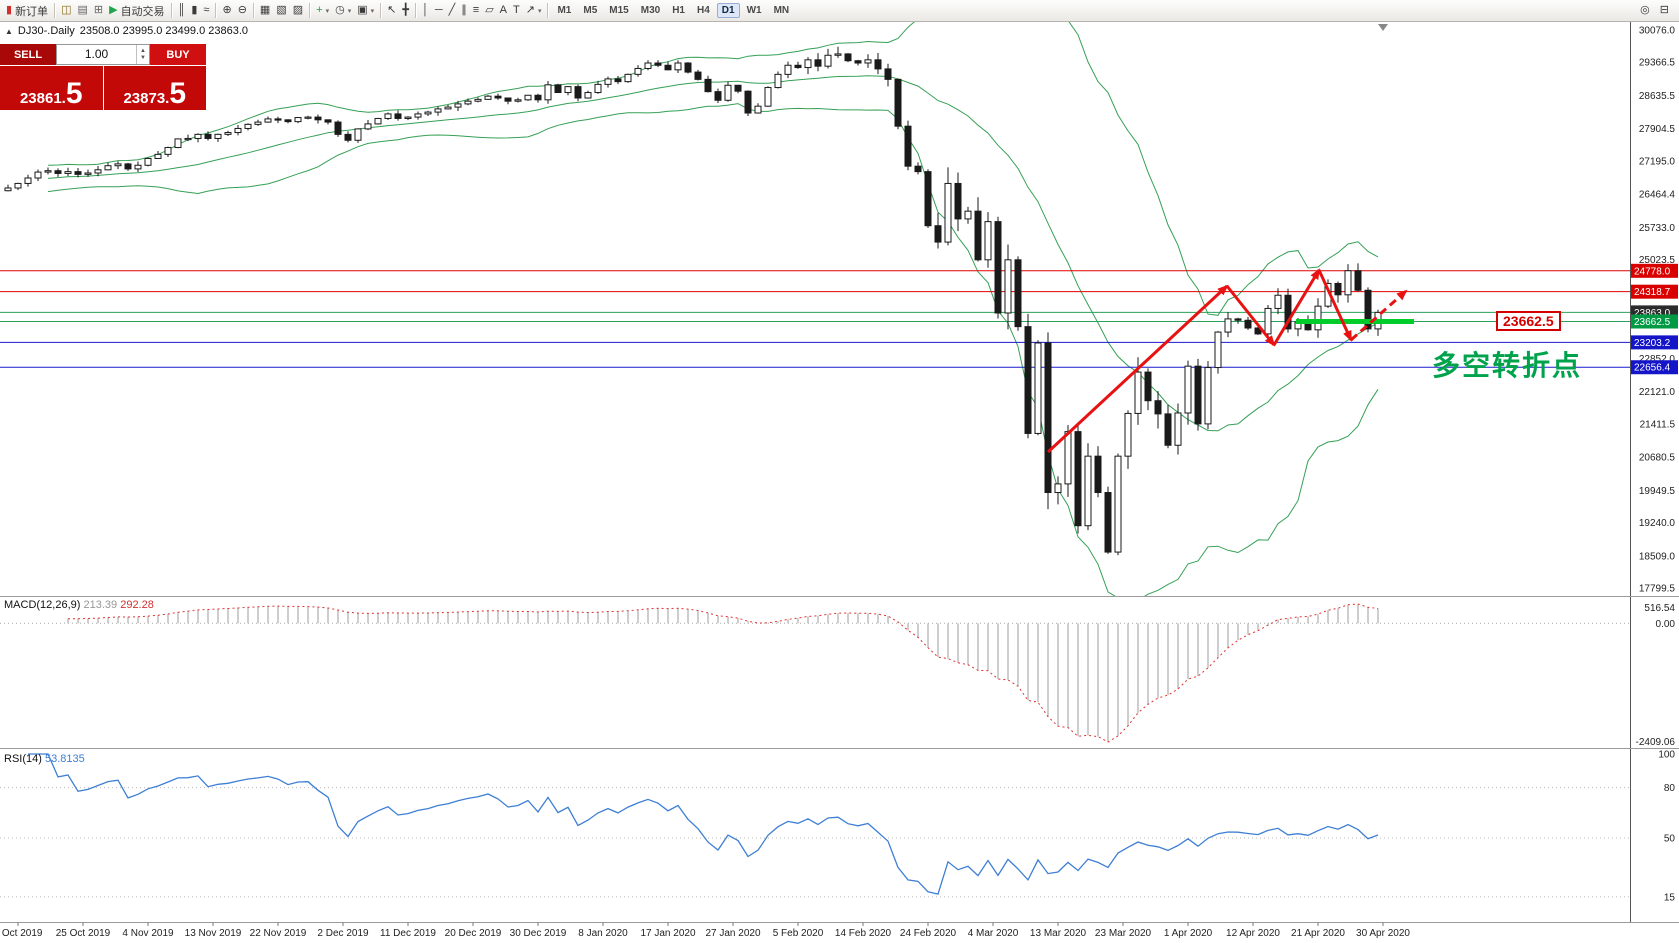  What do you see at coordinates (539, 11) in the screenshot?
I see `caret-down-icon: ▾` at bounding box center [539, 11].